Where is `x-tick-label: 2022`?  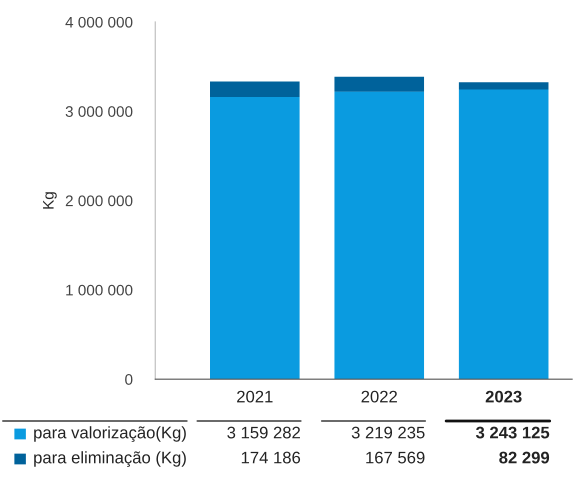
x-tick-label: 2022 is located at coordinates (379, 396).